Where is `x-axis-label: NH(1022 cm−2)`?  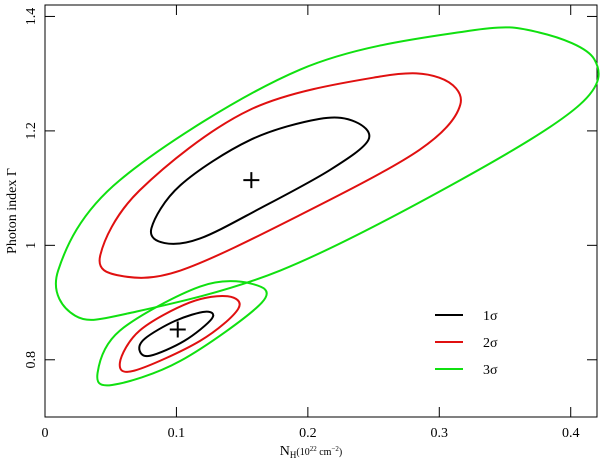 x-axis-label: NH(1022 cm−2) is located at coordinates (311, 452).